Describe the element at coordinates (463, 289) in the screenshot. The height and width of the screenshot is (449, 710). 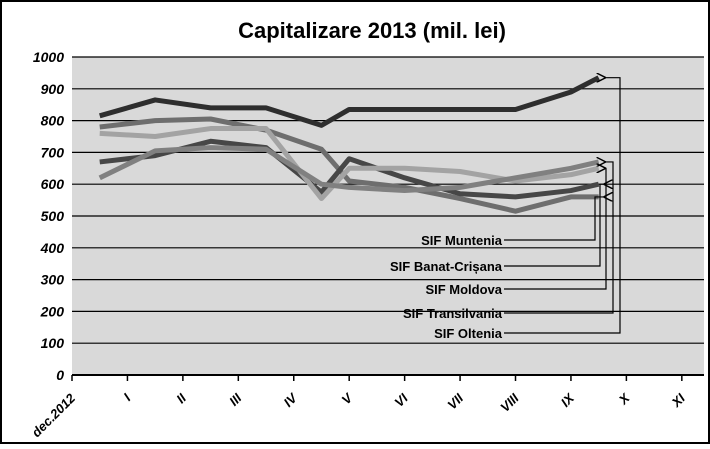
I see `series-label: SIF Moldova` at that location.